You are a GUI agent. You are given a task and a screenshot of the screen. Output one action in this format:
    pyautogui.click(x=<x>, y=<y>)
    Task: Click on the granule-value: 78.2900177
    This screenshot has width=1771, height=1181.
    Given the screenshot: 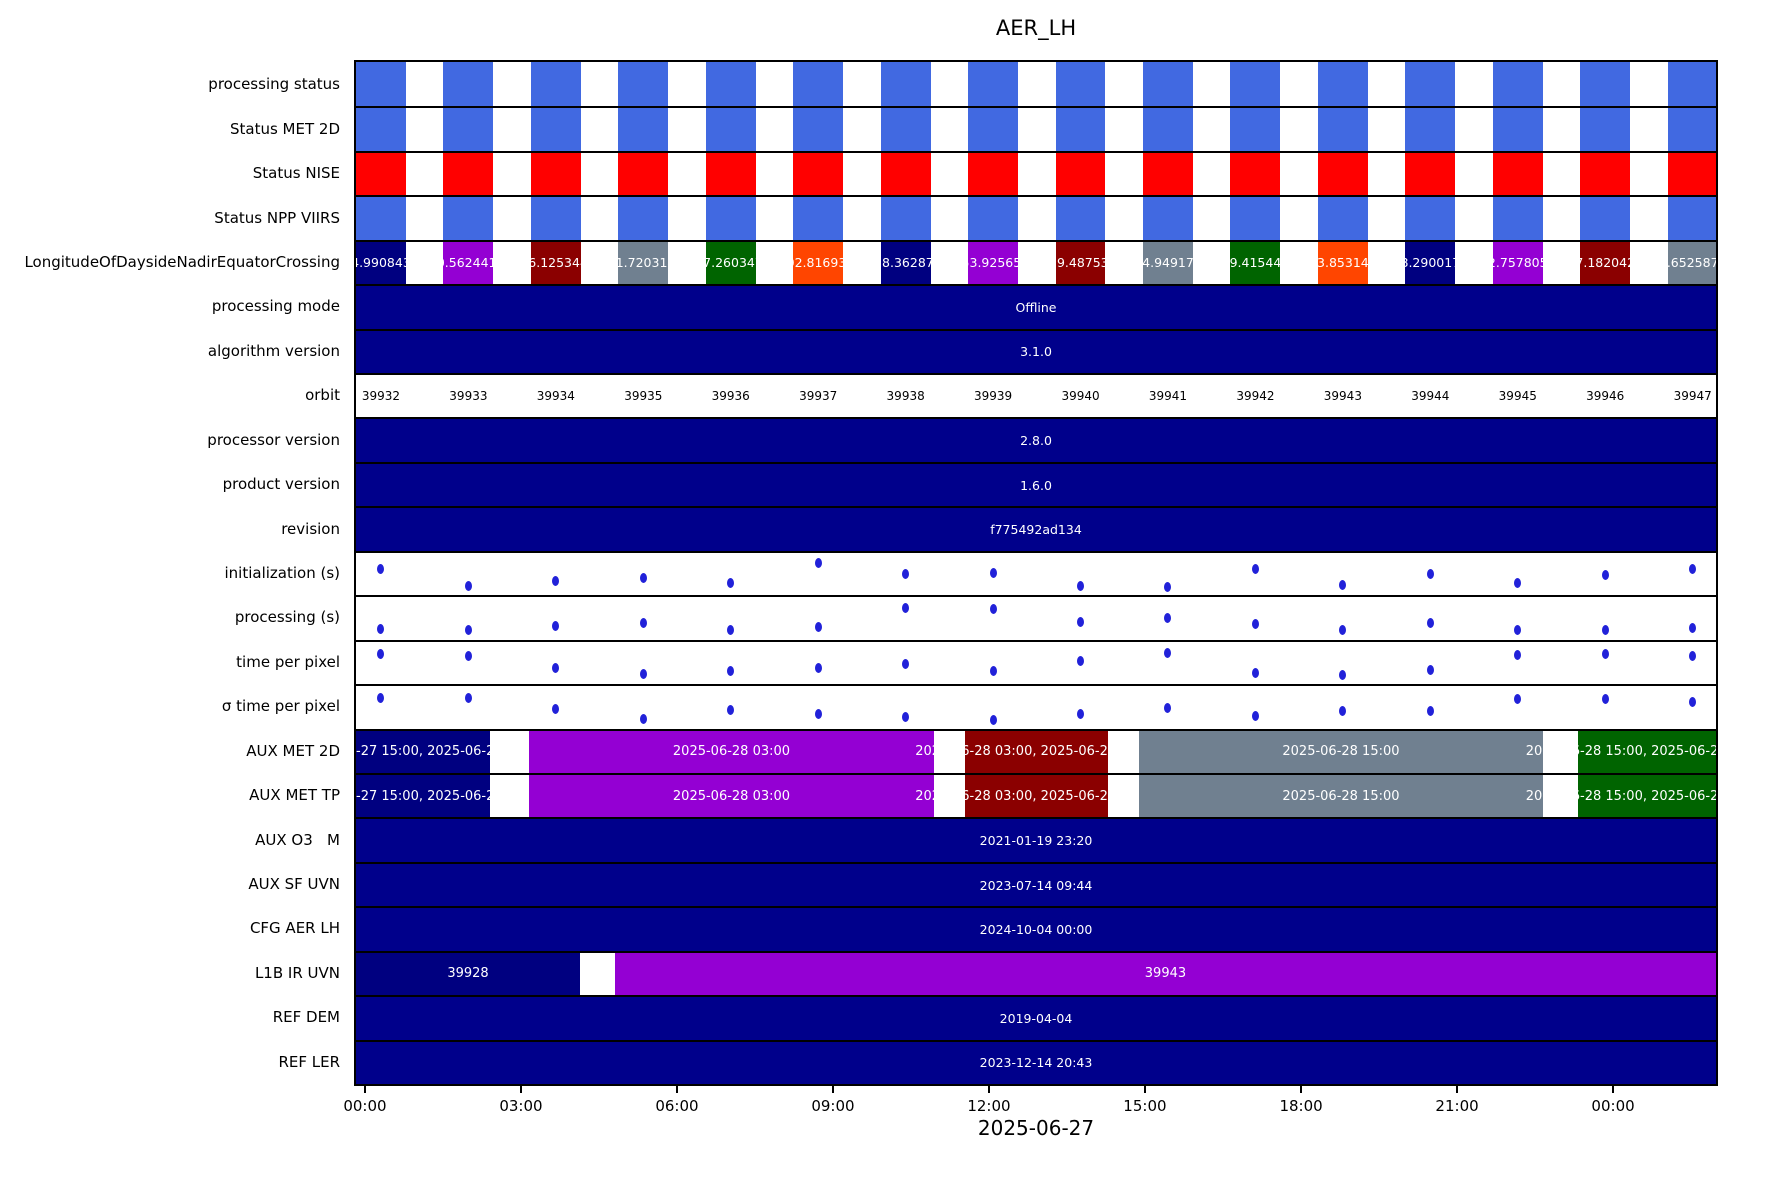 What is the action you would take?
    pyautogui.click(x=1430, y=263)
    